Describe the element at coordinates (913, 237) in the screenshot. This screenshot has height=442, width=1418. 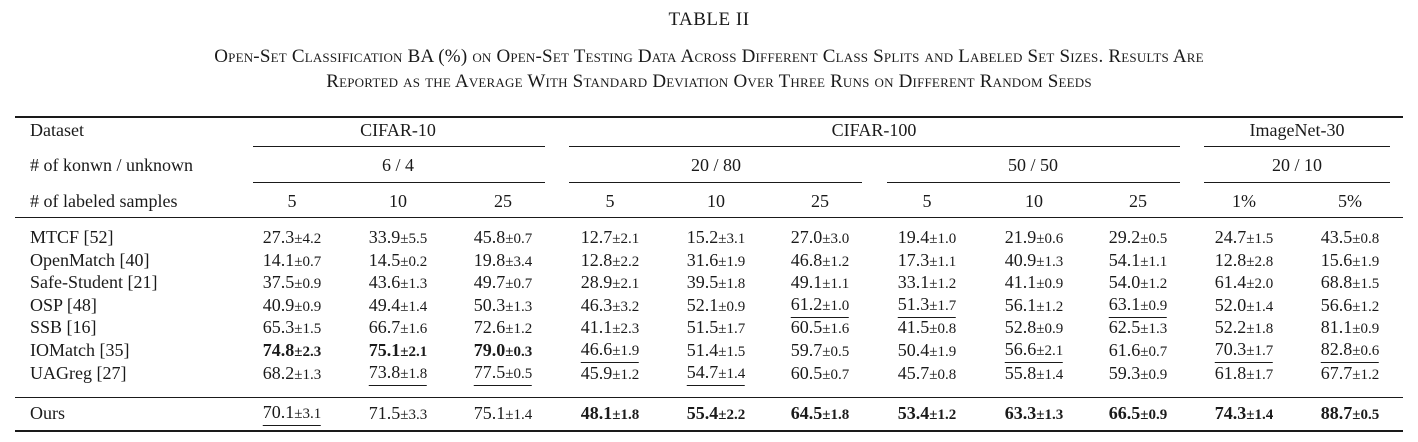
I see `result-mean: 19.4` at that location.